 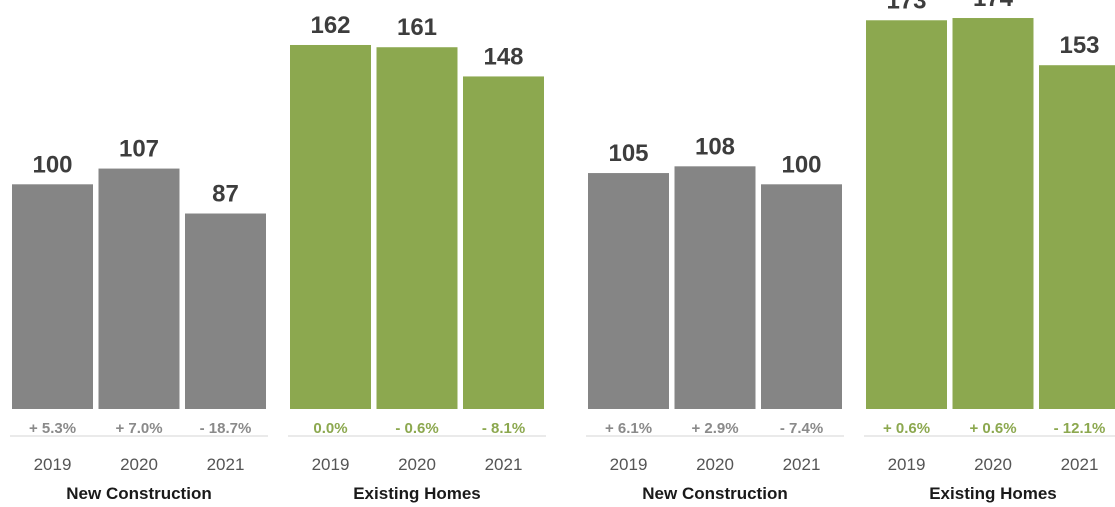 I want to click on data-label: 148, so click(x=503, y=56).